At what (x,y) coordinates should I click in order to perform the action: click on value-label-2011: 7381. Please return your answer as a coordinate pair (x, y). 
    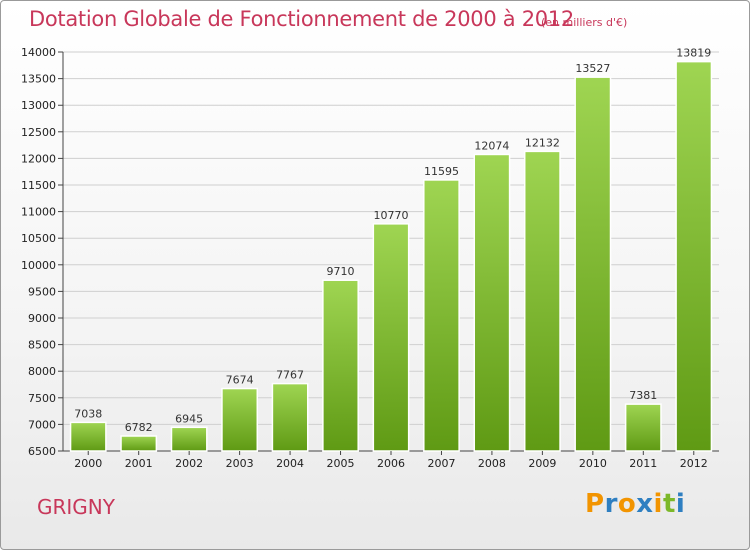
    Looking at the image, I should click on (643, 395).